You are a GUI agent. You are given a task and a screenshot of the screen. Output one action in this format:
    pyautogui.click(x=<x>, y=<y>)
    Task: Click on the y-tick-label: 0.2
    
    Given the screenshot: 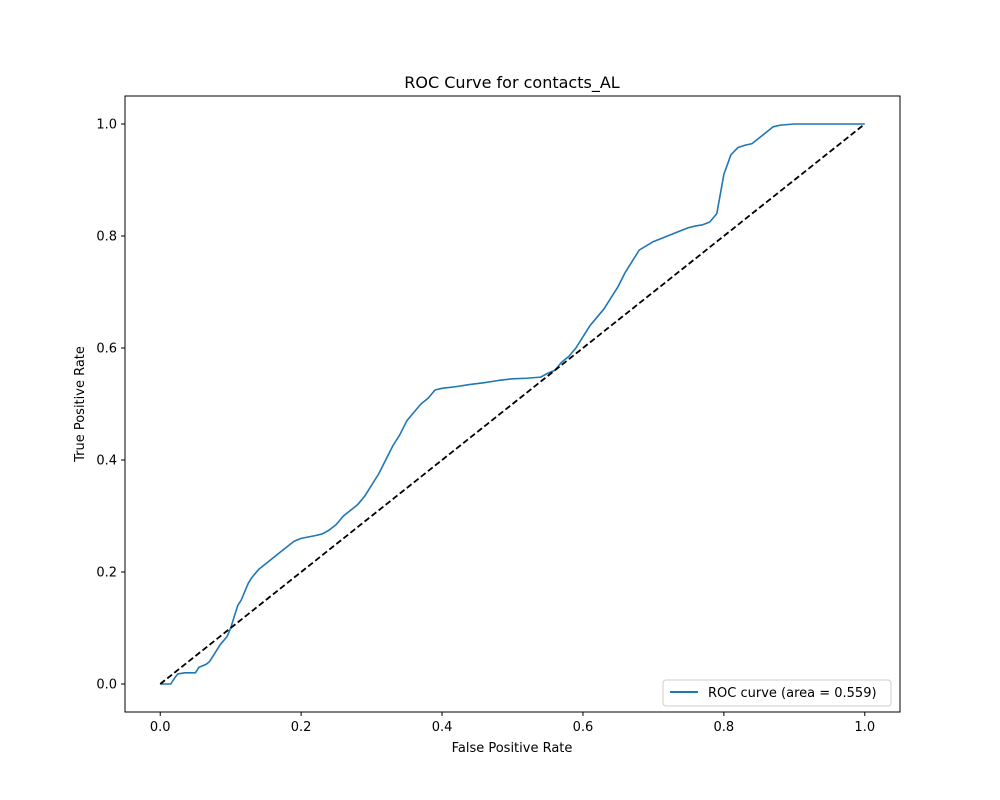 What is the action you would take?
    pyautogui.click(x=106, y=573)
    